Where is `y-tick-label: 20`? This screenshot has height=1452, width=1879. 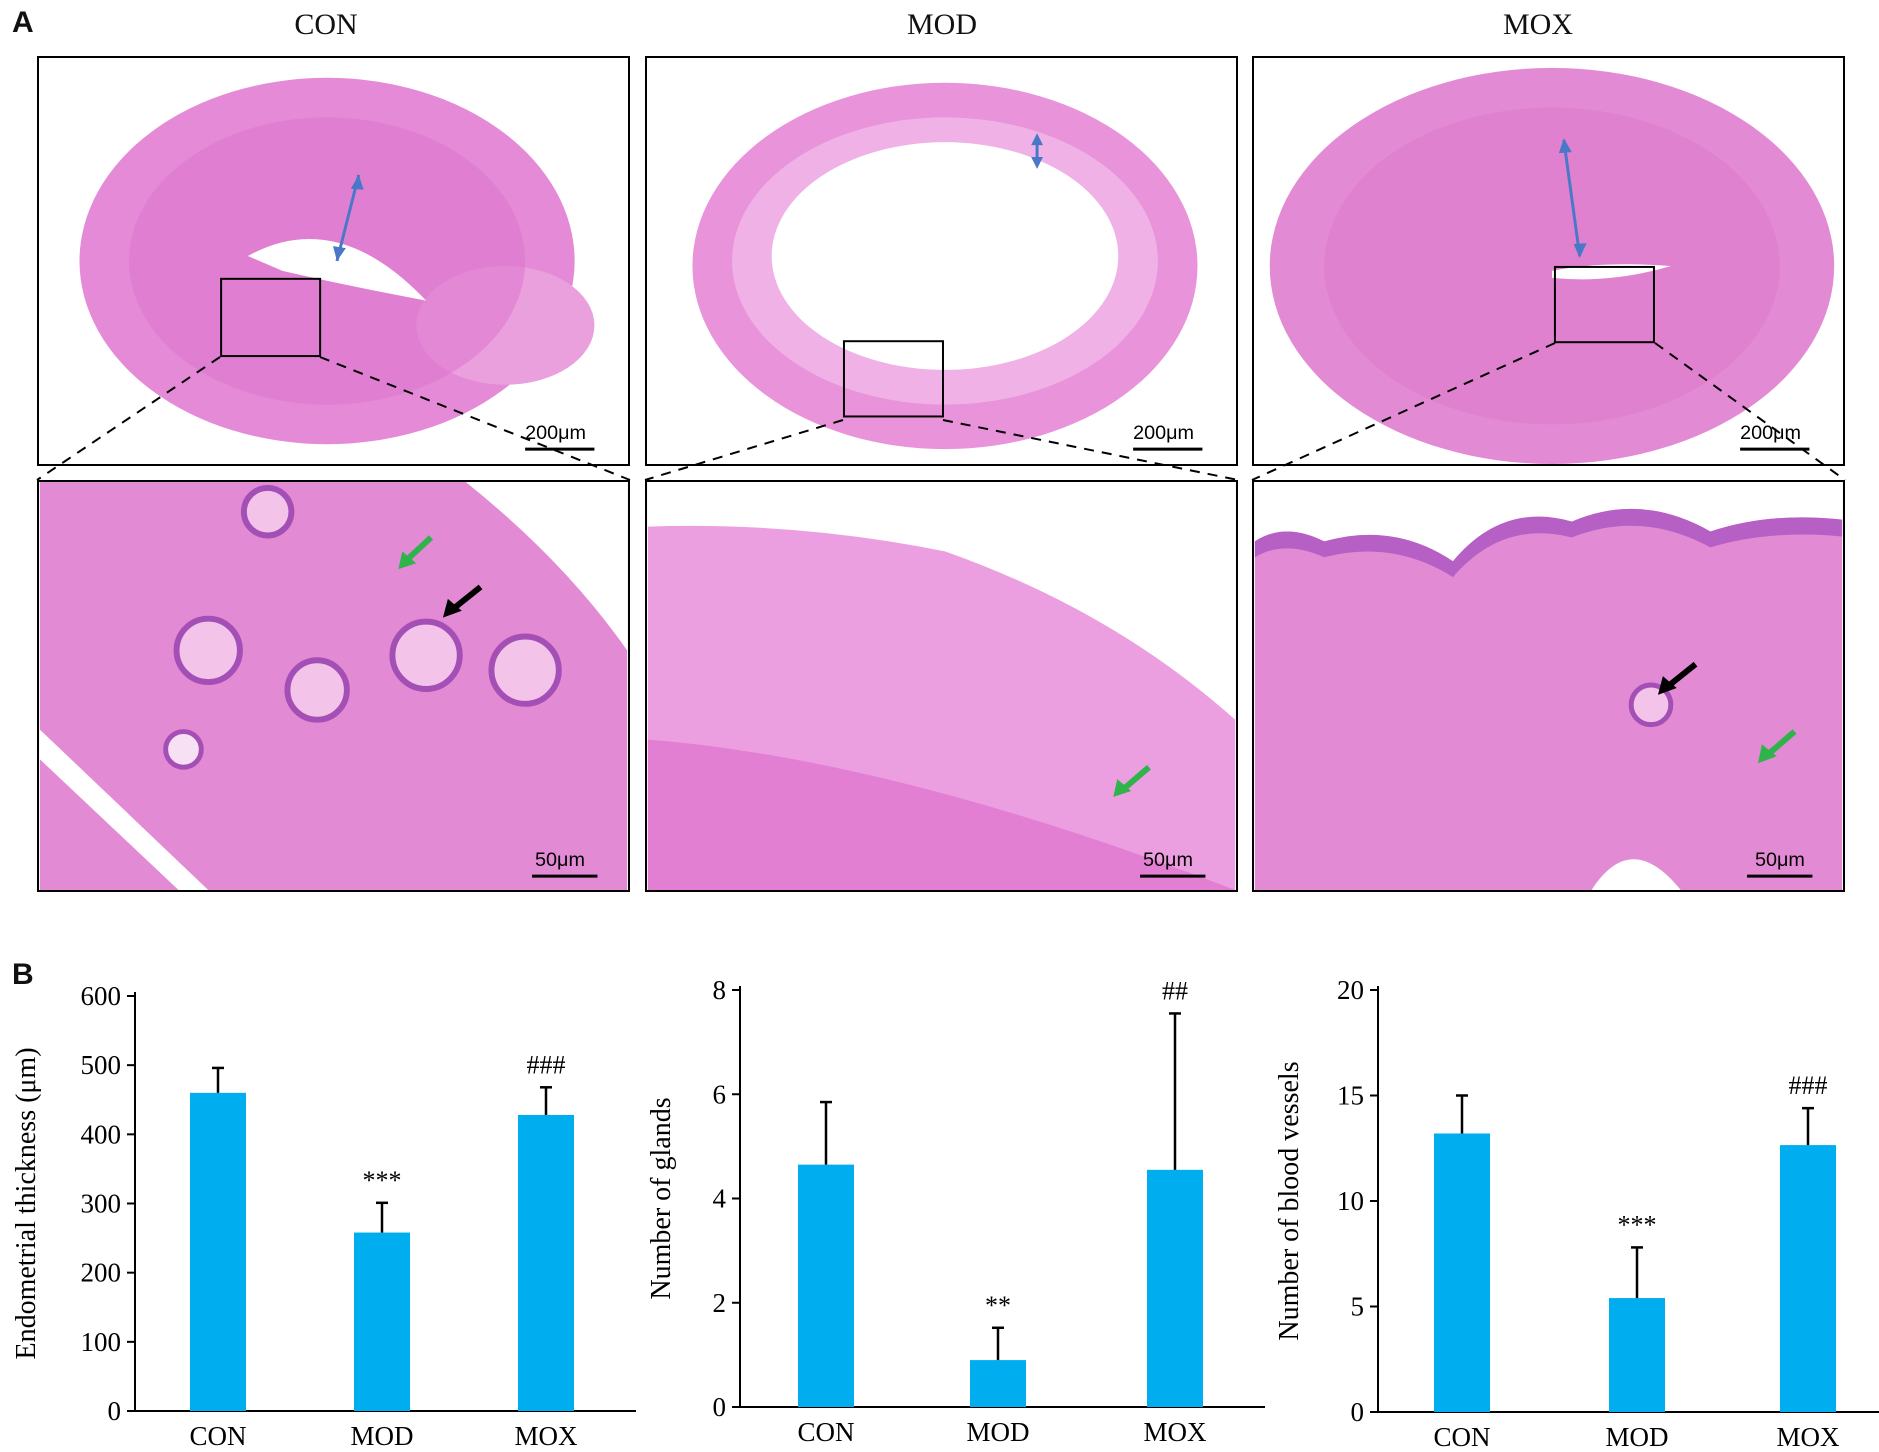
y-tick-label: 20 is located at coordinates (1350, 990).